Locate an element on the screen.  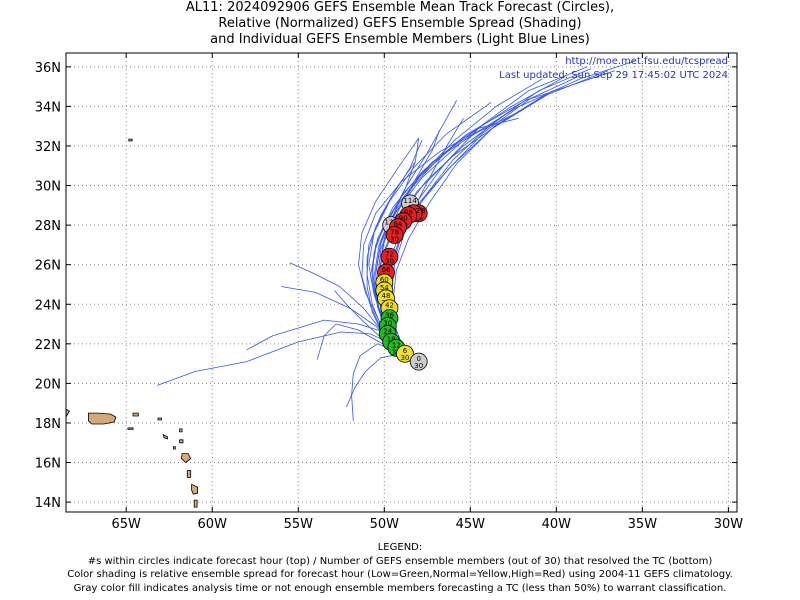
x-tick-label: 60W is located at coordinates (213, 524).